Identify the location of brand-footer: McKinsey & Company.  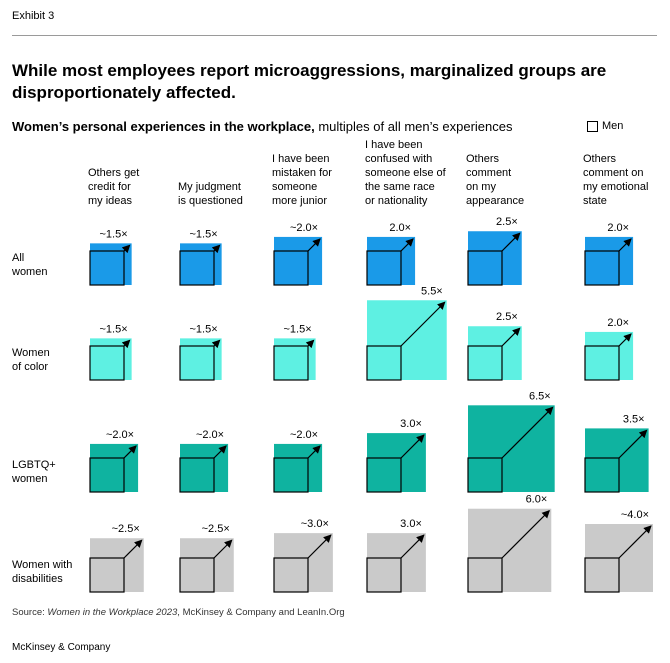
(61, 647).